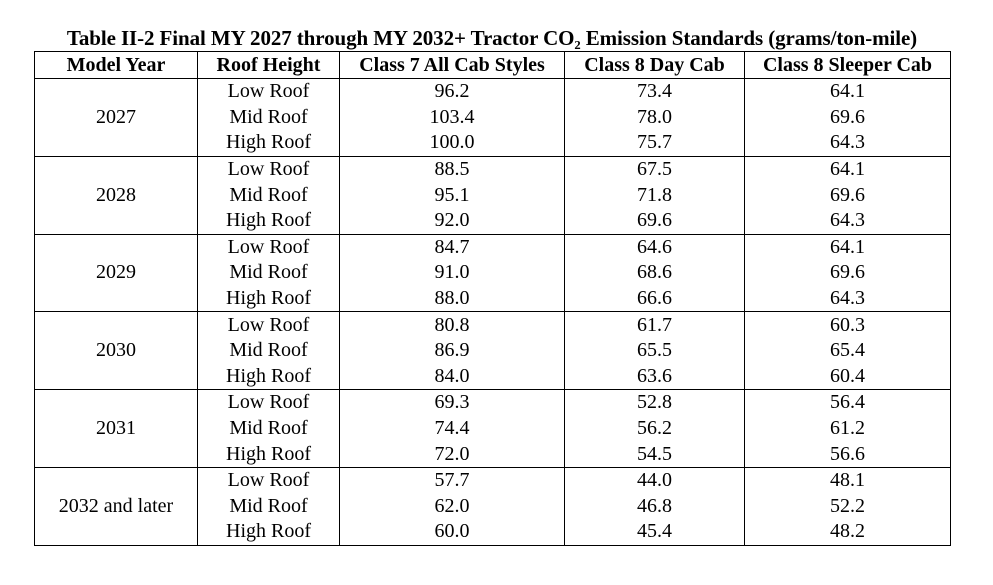 This screenshot has height=585, width=993. I want to click on class8-sleeper-cab-value-cell: 60.3, so click(847, 324).